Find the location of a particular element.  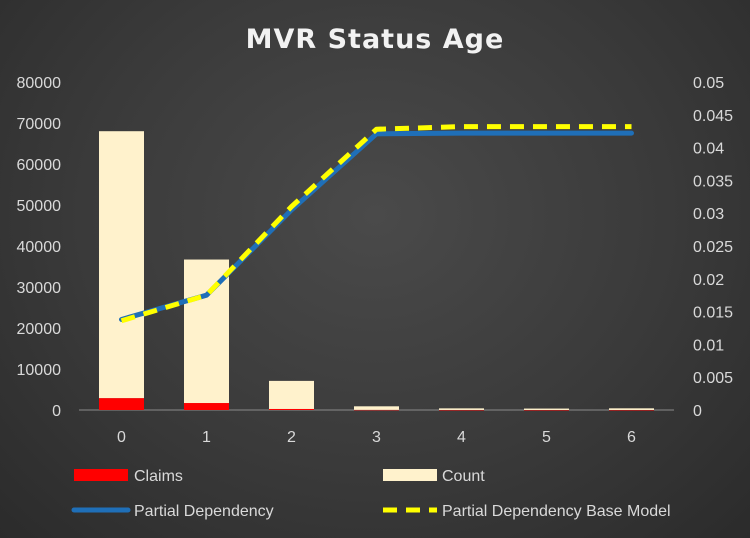

left-tick-label: 0 is located at coordinates (56, 411).